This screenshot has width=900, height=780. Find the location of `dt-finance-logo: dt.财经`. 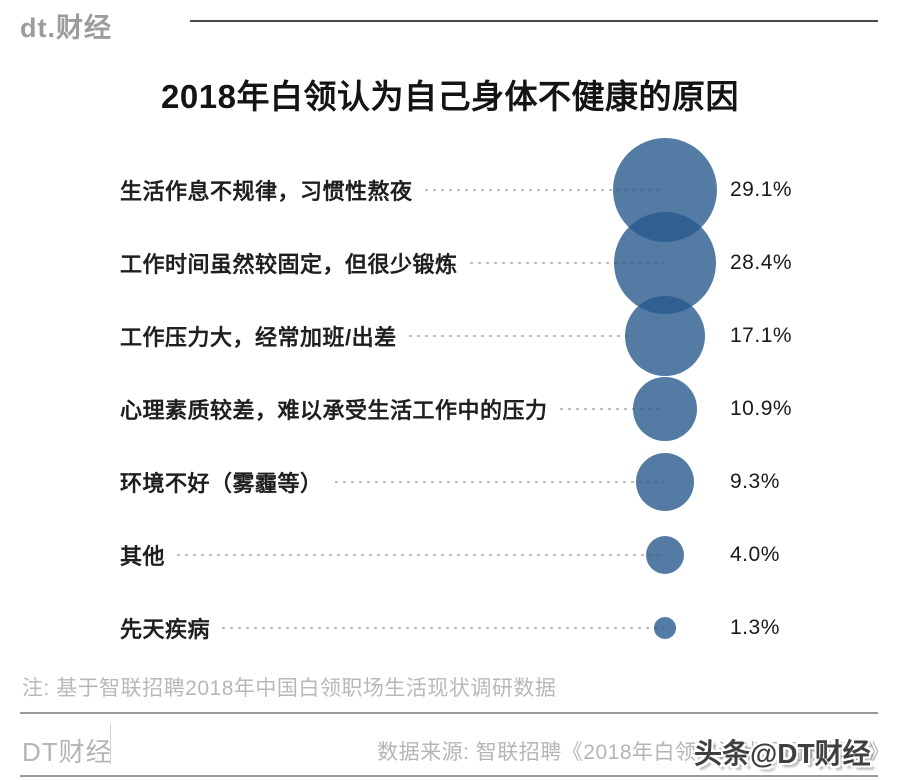

dt-finance-logo: dt.财经 is located at coordinates (66, 28).